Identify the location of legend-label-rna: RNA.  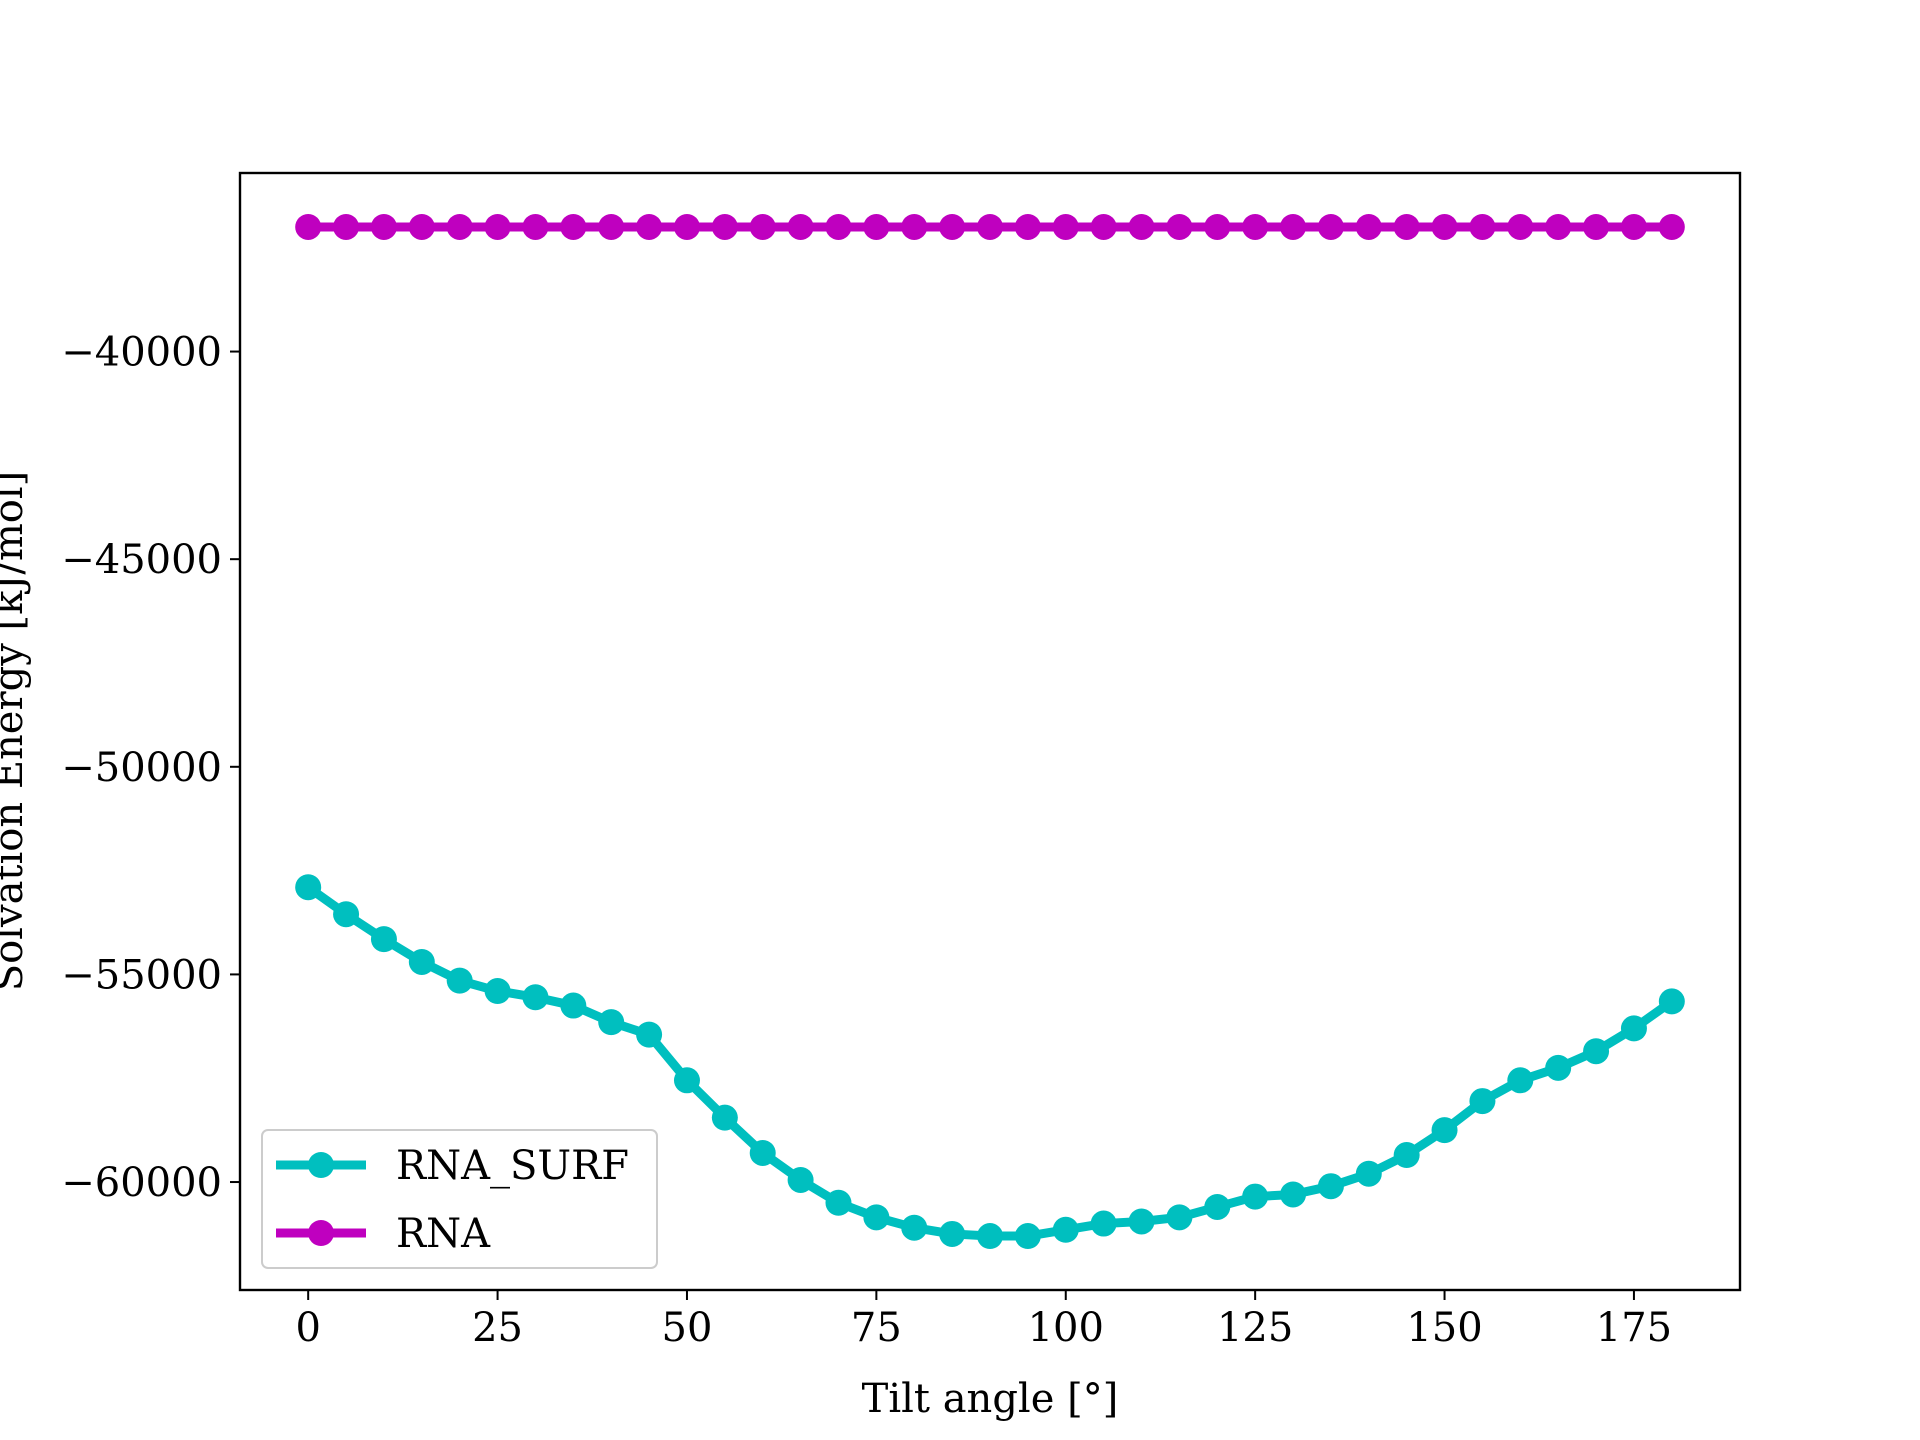
(443, 1234).